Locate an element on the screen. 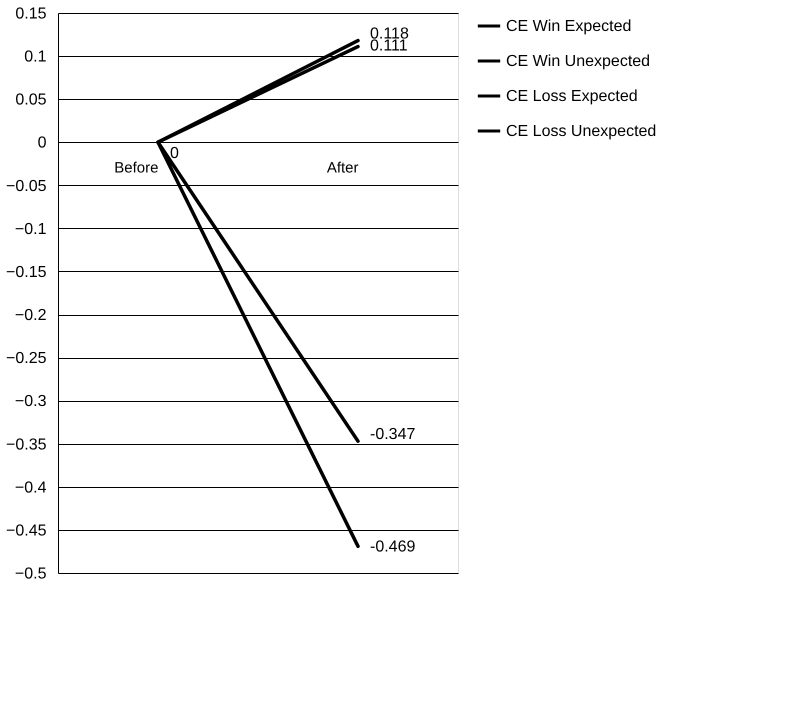 Image resolution: width=806 pixels, height=702 pixels. x-tick-label: After is located at coordinates (342, 168).